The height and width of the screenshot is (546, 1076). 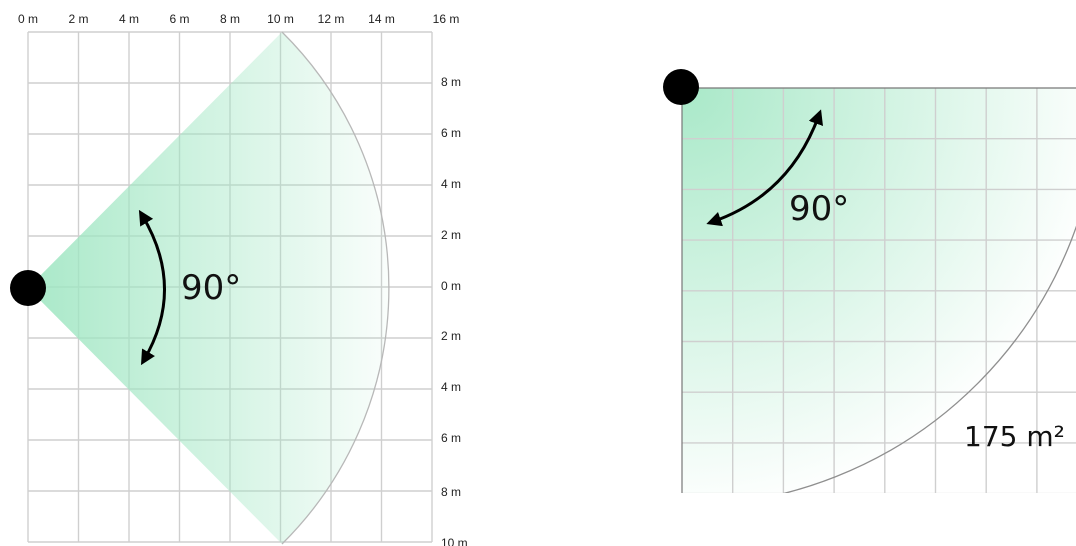 I want to click on right-axis: 8 m 6 m 4 m 2 m 0 m 2 m 4 m 6 m 8 m 10 m, so click(x=454, y=310).